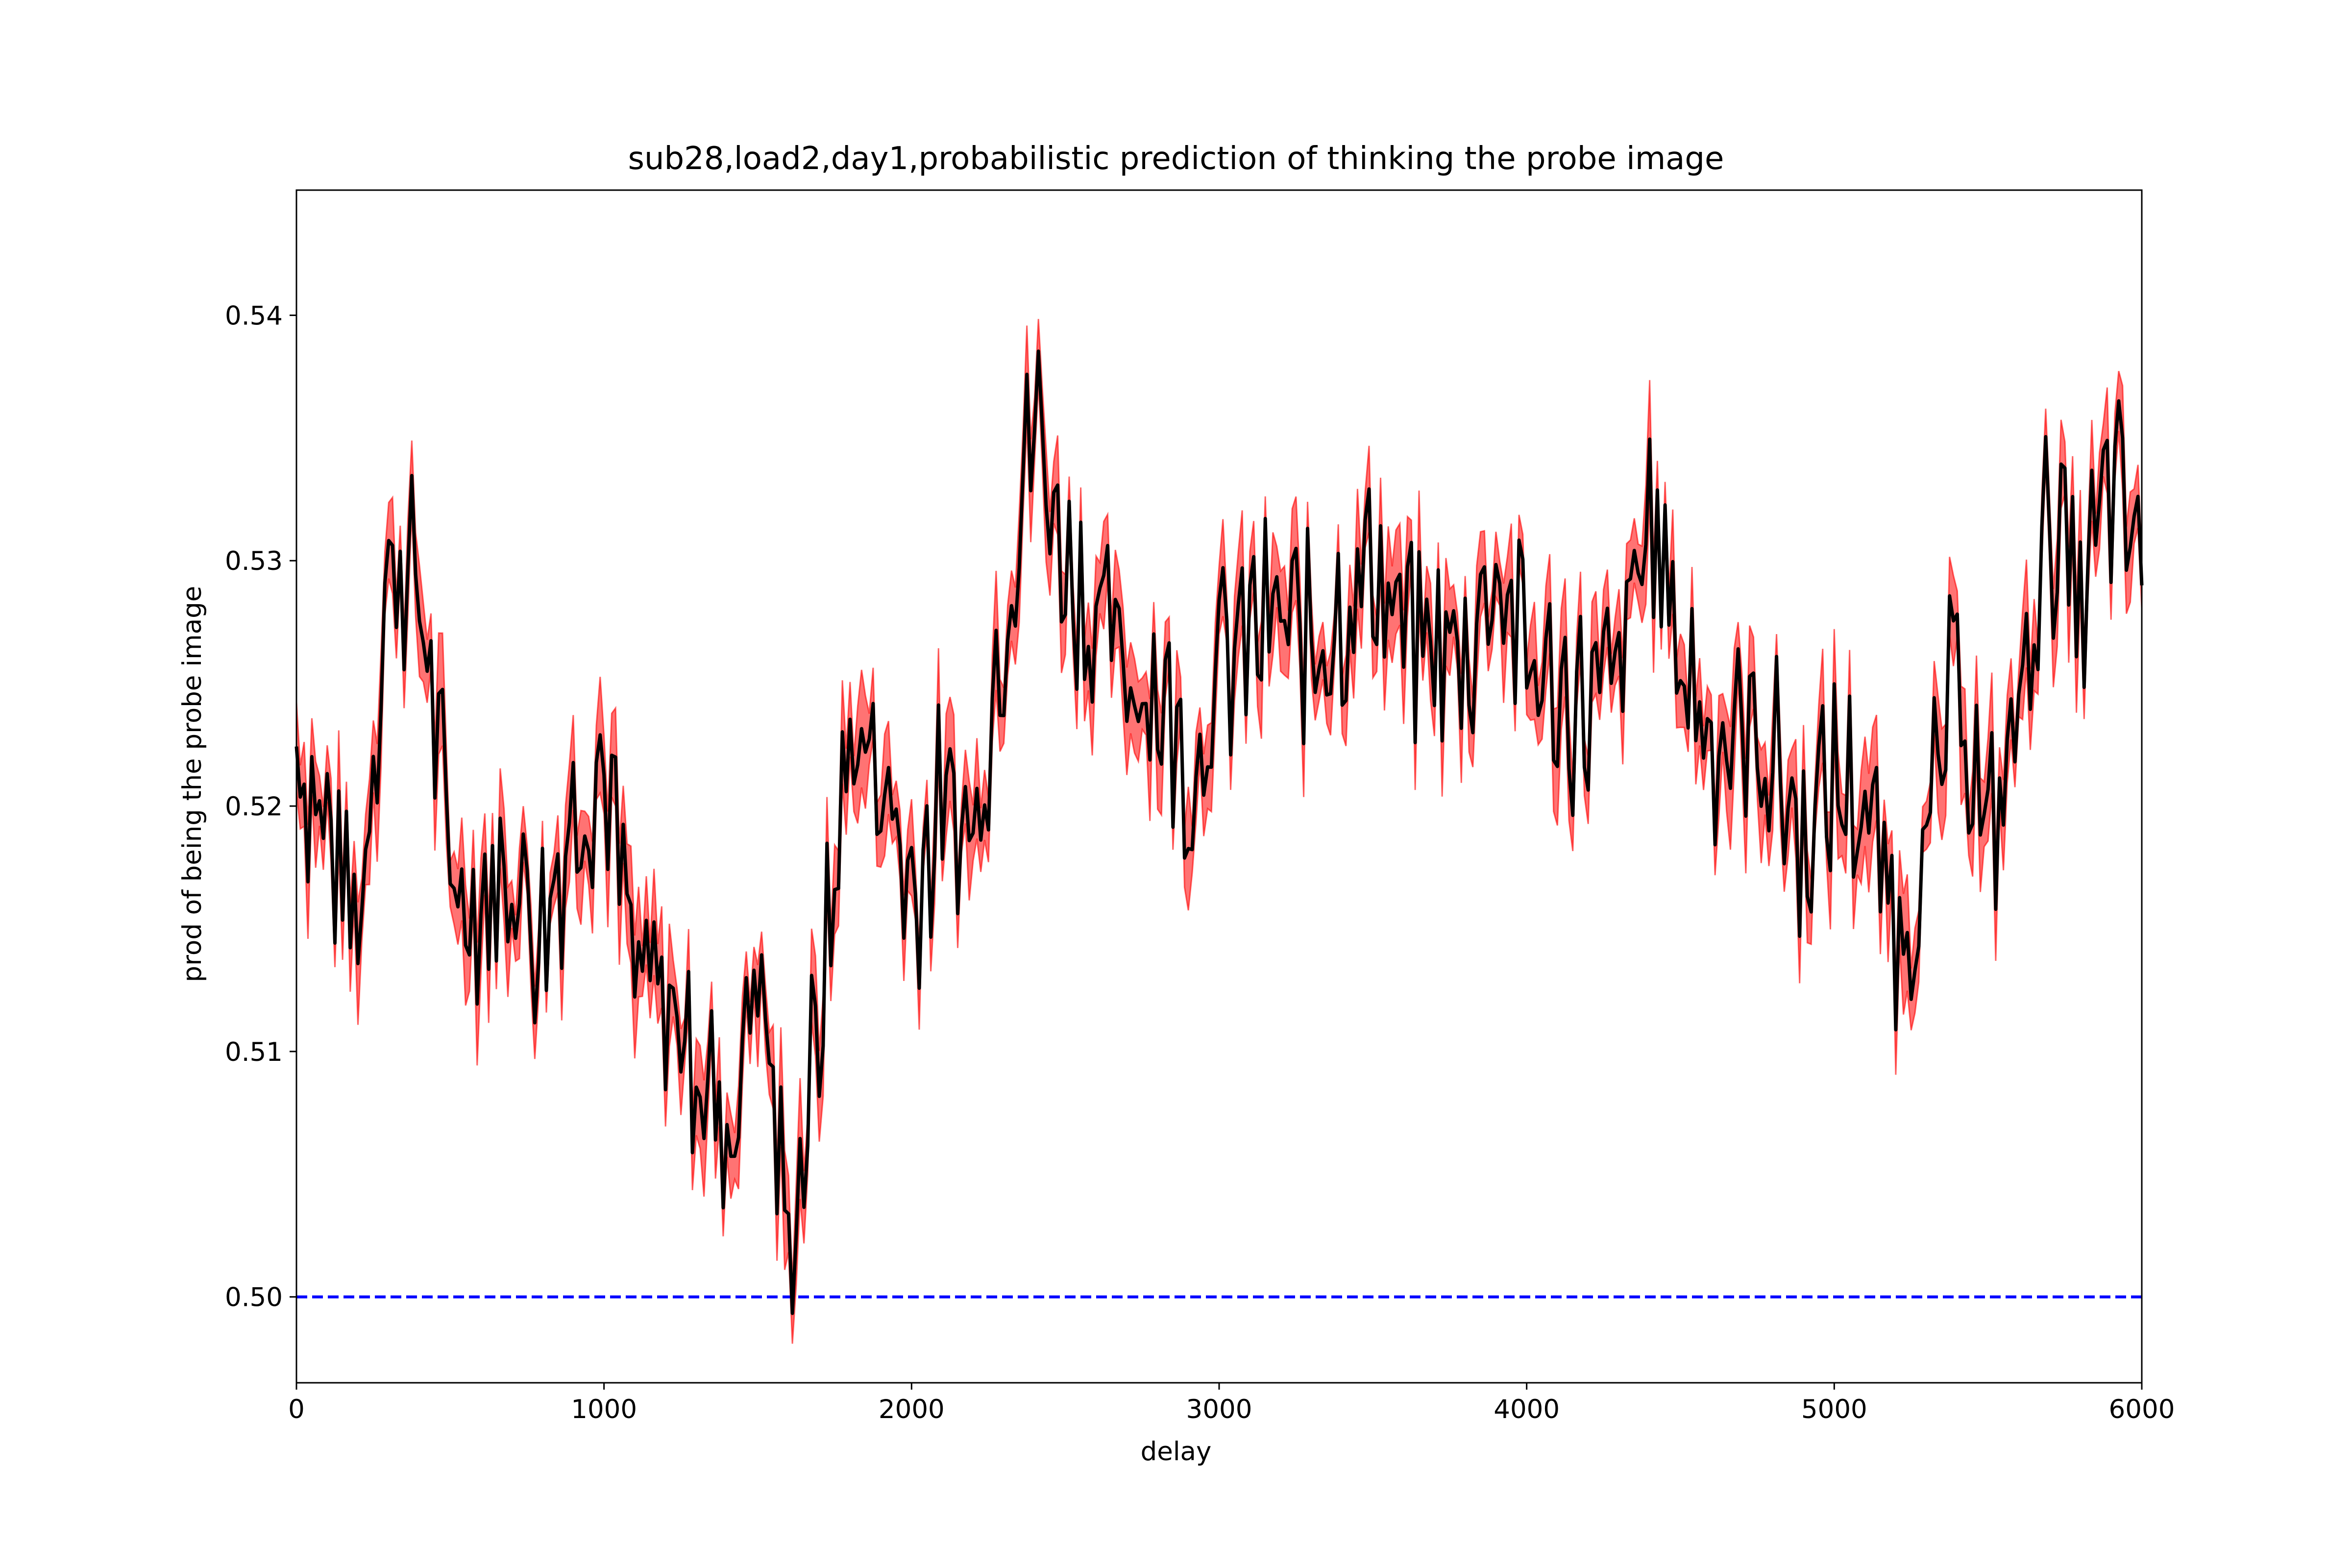 This screenshot has width=2352, height=1568. I want to click on y-tick-label: 0.53, so click(254, 561).